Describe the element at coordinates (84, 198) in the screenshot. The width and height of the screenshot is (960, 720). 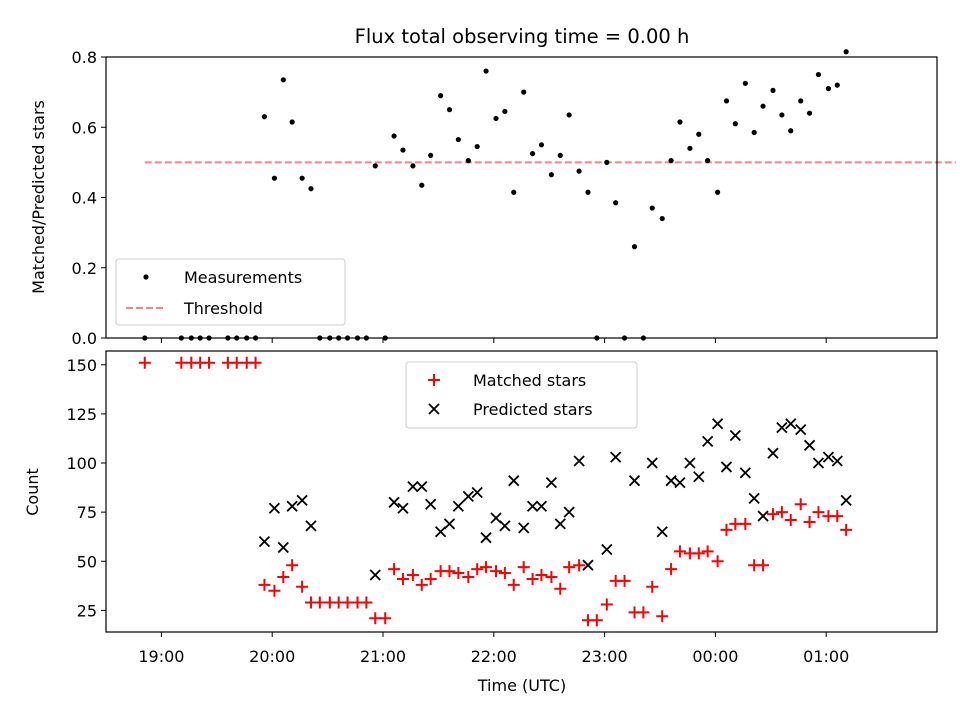
I see `y-tick-label: 0.4` at that location.